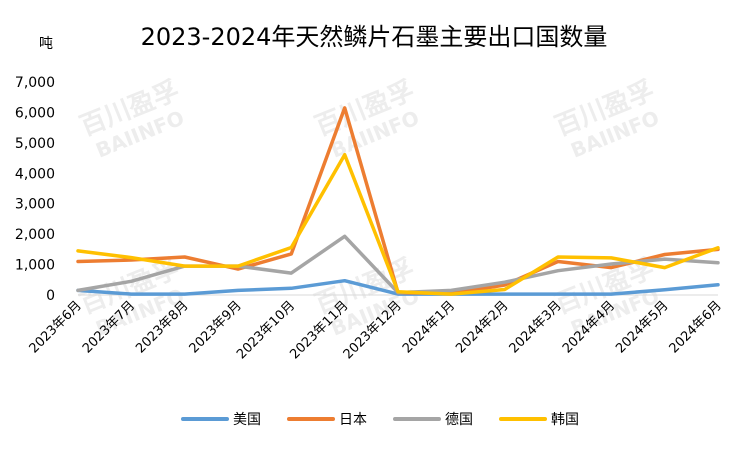  I want to click on legend-label: 韩国, so click(565, 420).